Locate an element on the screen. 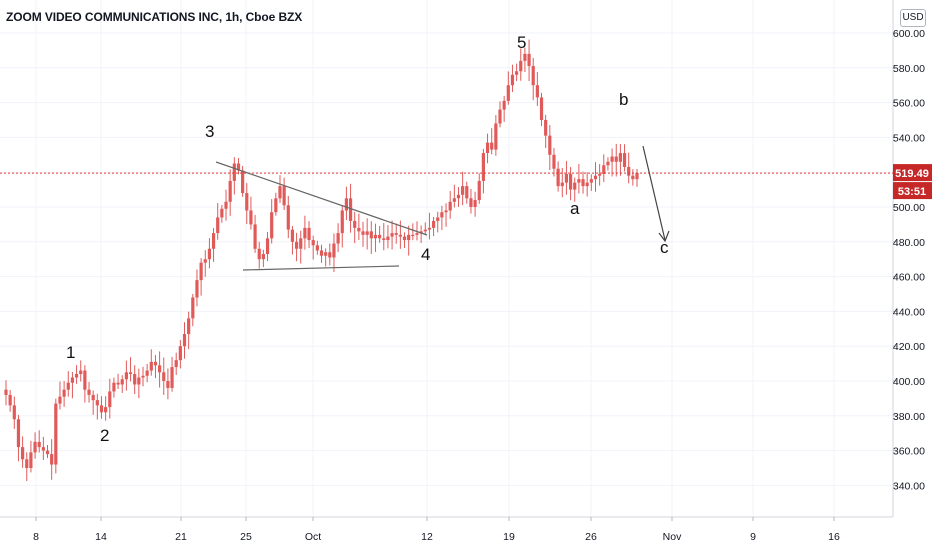 The height and width of the screenshot is (550, 932). y-tick-label: 360.00 is located at coordinates (909, 452).